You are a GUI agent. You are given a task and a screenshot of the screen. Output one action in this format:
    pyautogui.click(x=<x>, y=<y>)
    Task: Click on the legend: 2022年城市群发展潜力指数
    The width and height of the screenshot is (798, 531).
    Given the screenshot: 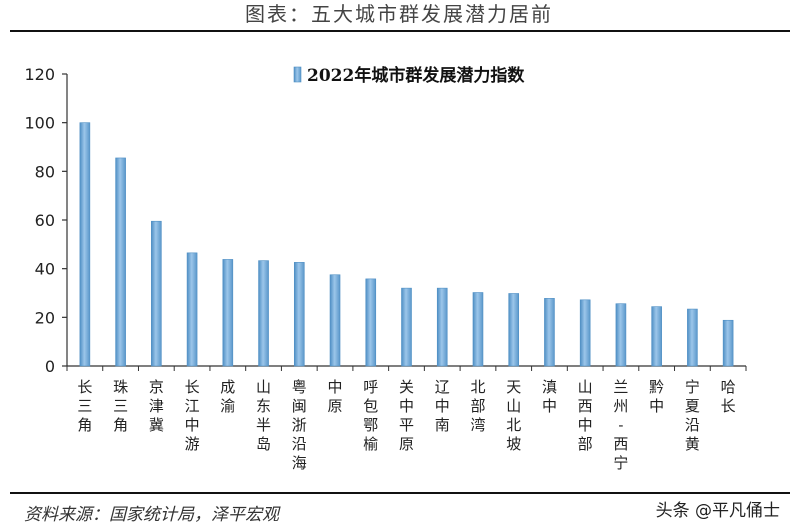 What is the action you would take?
    pyautogui.click(x=409, y=75)
    